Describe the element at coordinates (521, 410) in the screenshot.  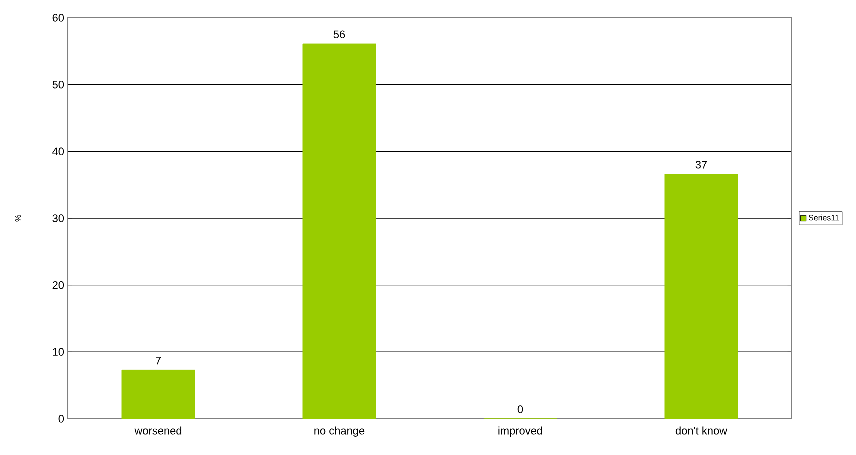
I see `data-label: 0` at that location.